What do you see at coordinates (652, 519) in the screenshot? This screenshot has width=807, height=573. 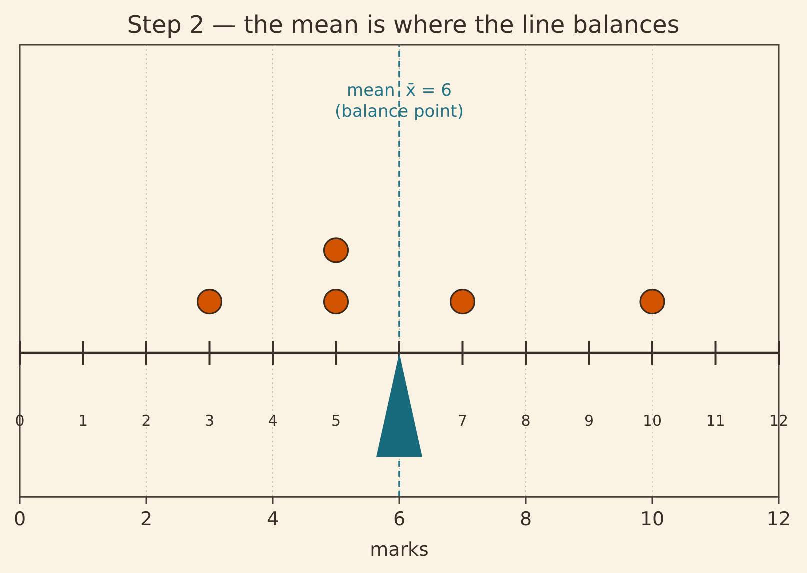 I see `x-tick-label: 10` at bounding box center [652, 519].